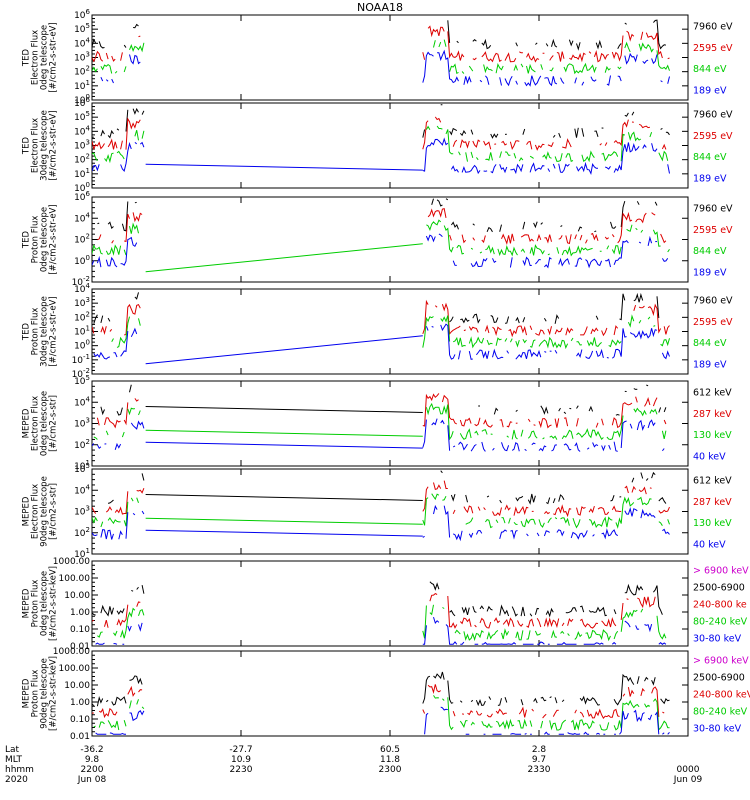 The width and height of the screenshot is (750, 800). Describe the element at coordinates (36, 57) in the screenshot. I see `y-axis-label: Electron Flux` at that location.